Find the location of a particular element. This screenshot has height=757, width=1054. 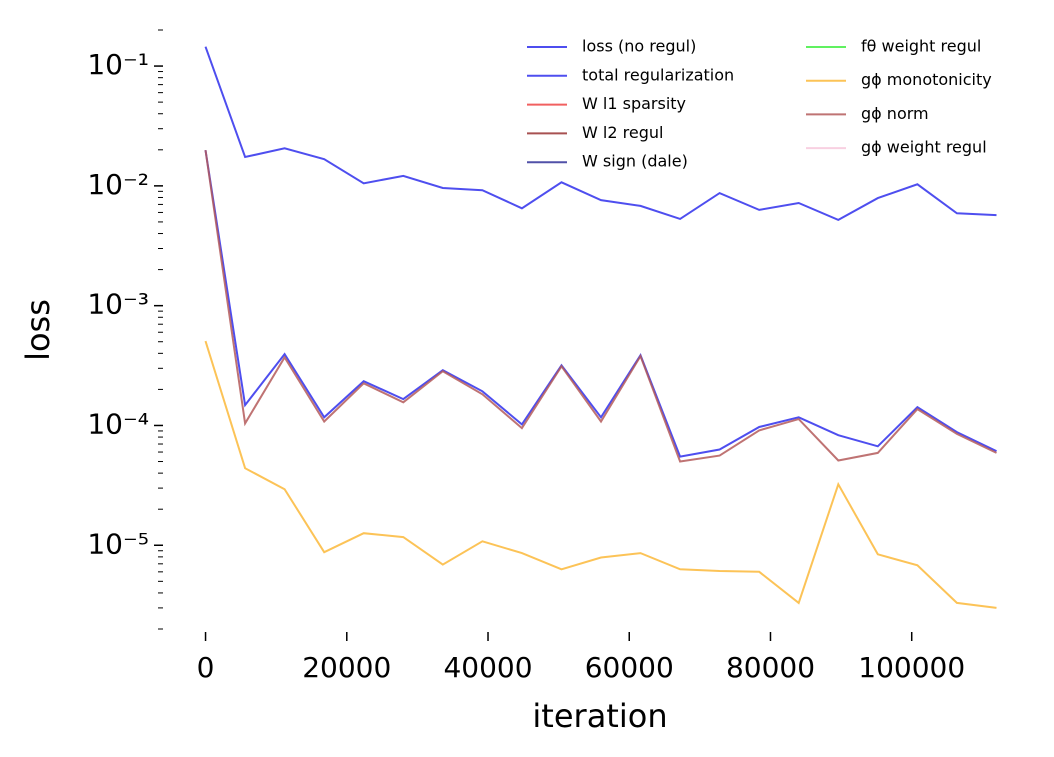

legend-label: gϕ monotonicity is located at coordinates (926, 79).